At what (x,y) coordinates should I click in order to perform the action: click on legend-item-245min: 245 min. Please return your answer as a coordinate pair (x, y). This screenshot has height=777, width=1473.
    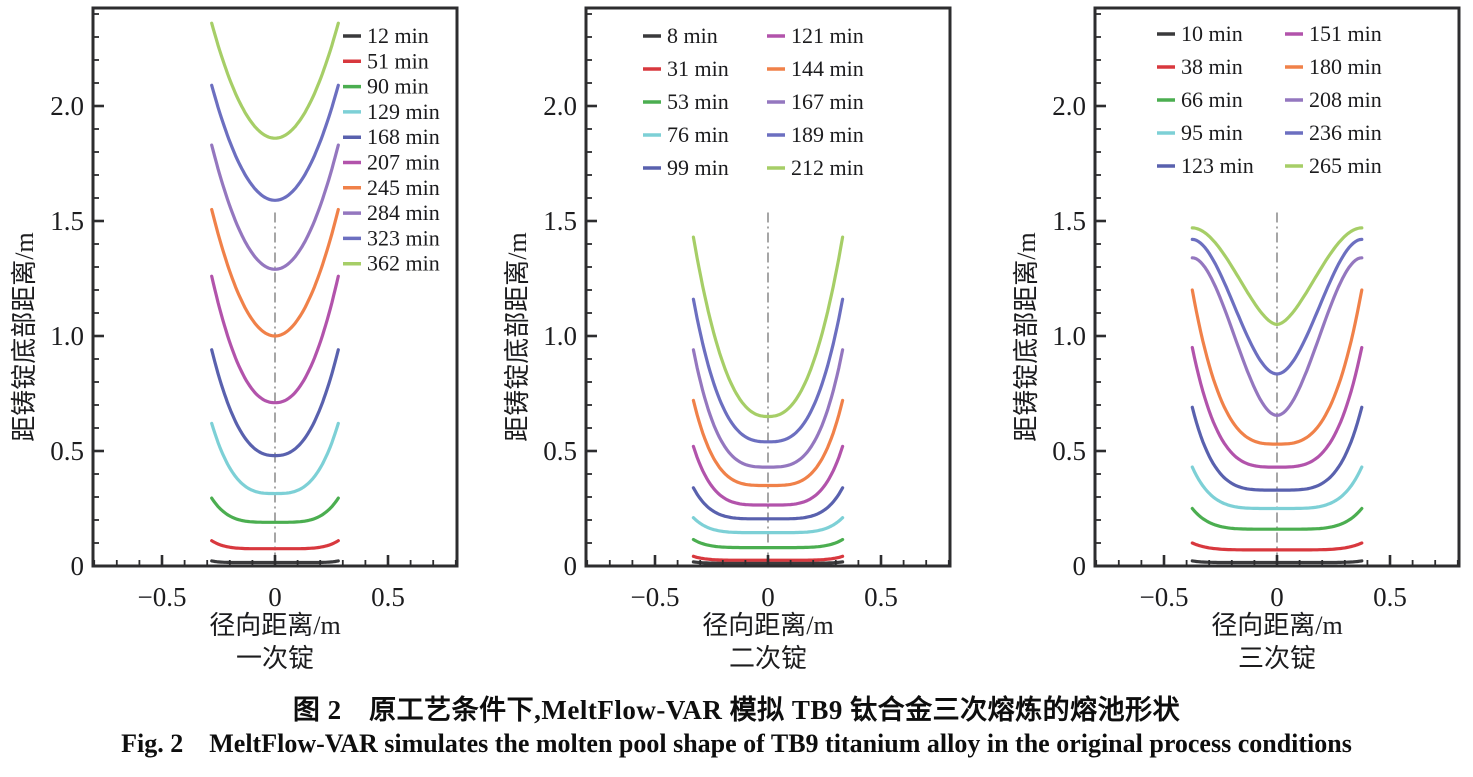
    Looking at the image, I should click on (391, 187).